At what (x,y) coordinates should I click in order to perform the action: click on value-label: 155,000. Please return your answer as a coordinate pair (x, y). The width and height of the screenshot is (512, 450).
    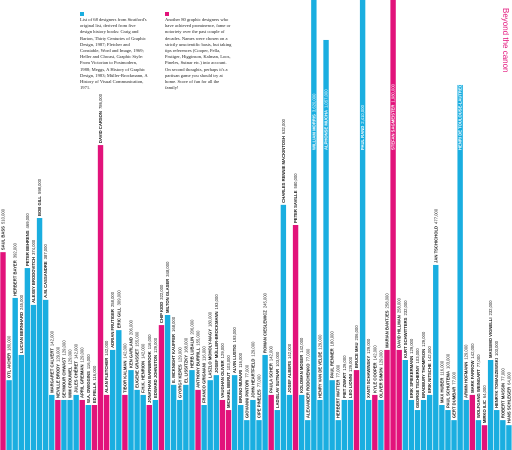
    Looking at the image, I should click on (198, 338).